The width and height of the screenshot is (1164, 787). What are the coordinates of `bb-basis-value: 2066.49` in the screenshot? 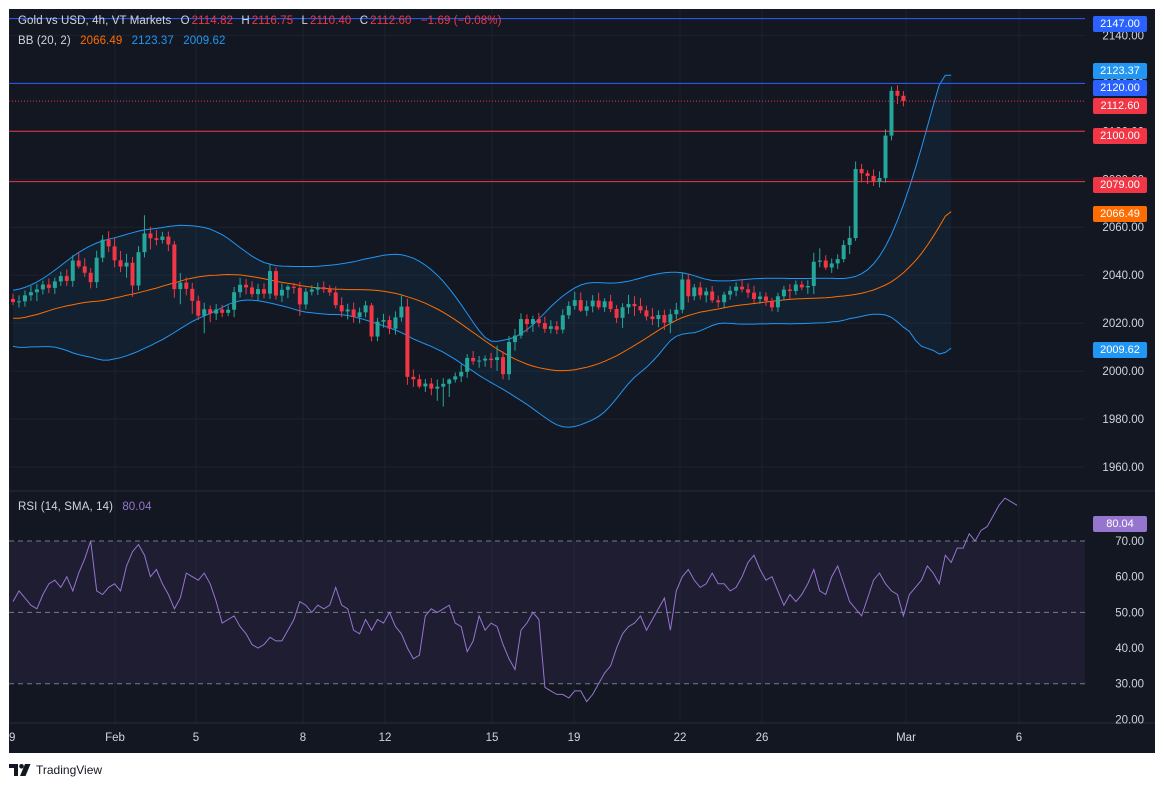 It's located at (101, 41).